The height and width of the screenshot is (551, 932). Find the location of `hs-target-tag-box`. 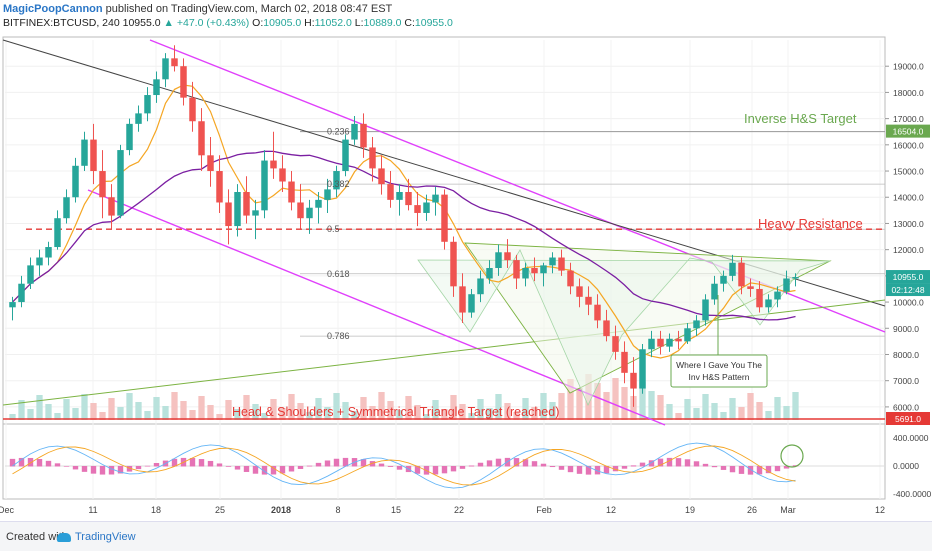

hs-target-tag-box is located at coordinates (908, 418).